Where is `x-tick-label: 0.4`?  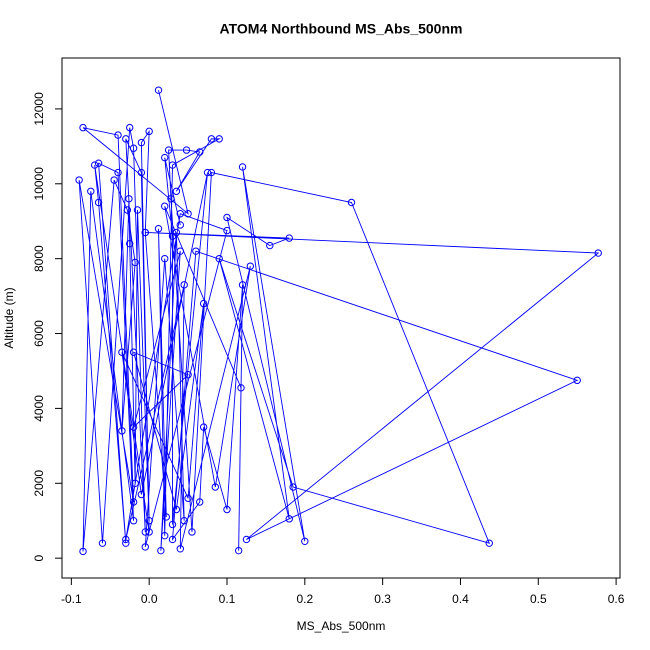 x-tick-label: 0.4 is located at coordinates (460, 599).